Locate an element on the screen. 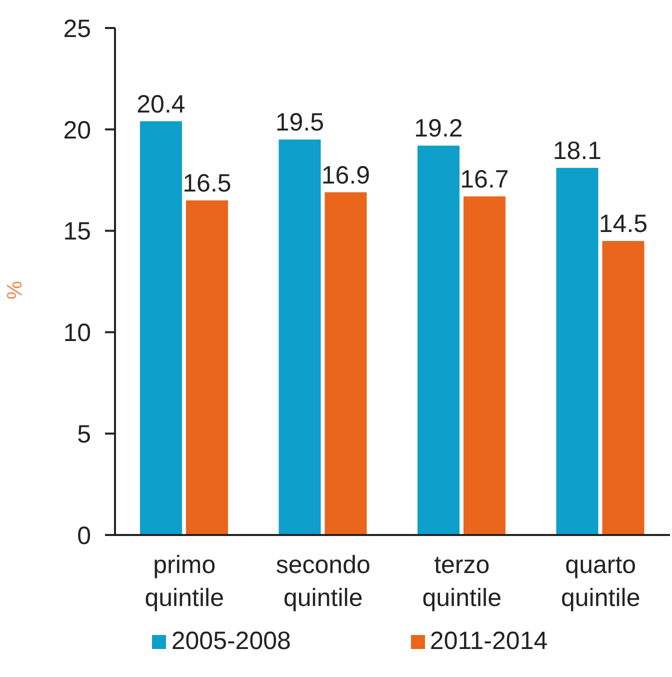 The image size is (672, 677). data-label: 16.7 is located at coordinates (484, 179).